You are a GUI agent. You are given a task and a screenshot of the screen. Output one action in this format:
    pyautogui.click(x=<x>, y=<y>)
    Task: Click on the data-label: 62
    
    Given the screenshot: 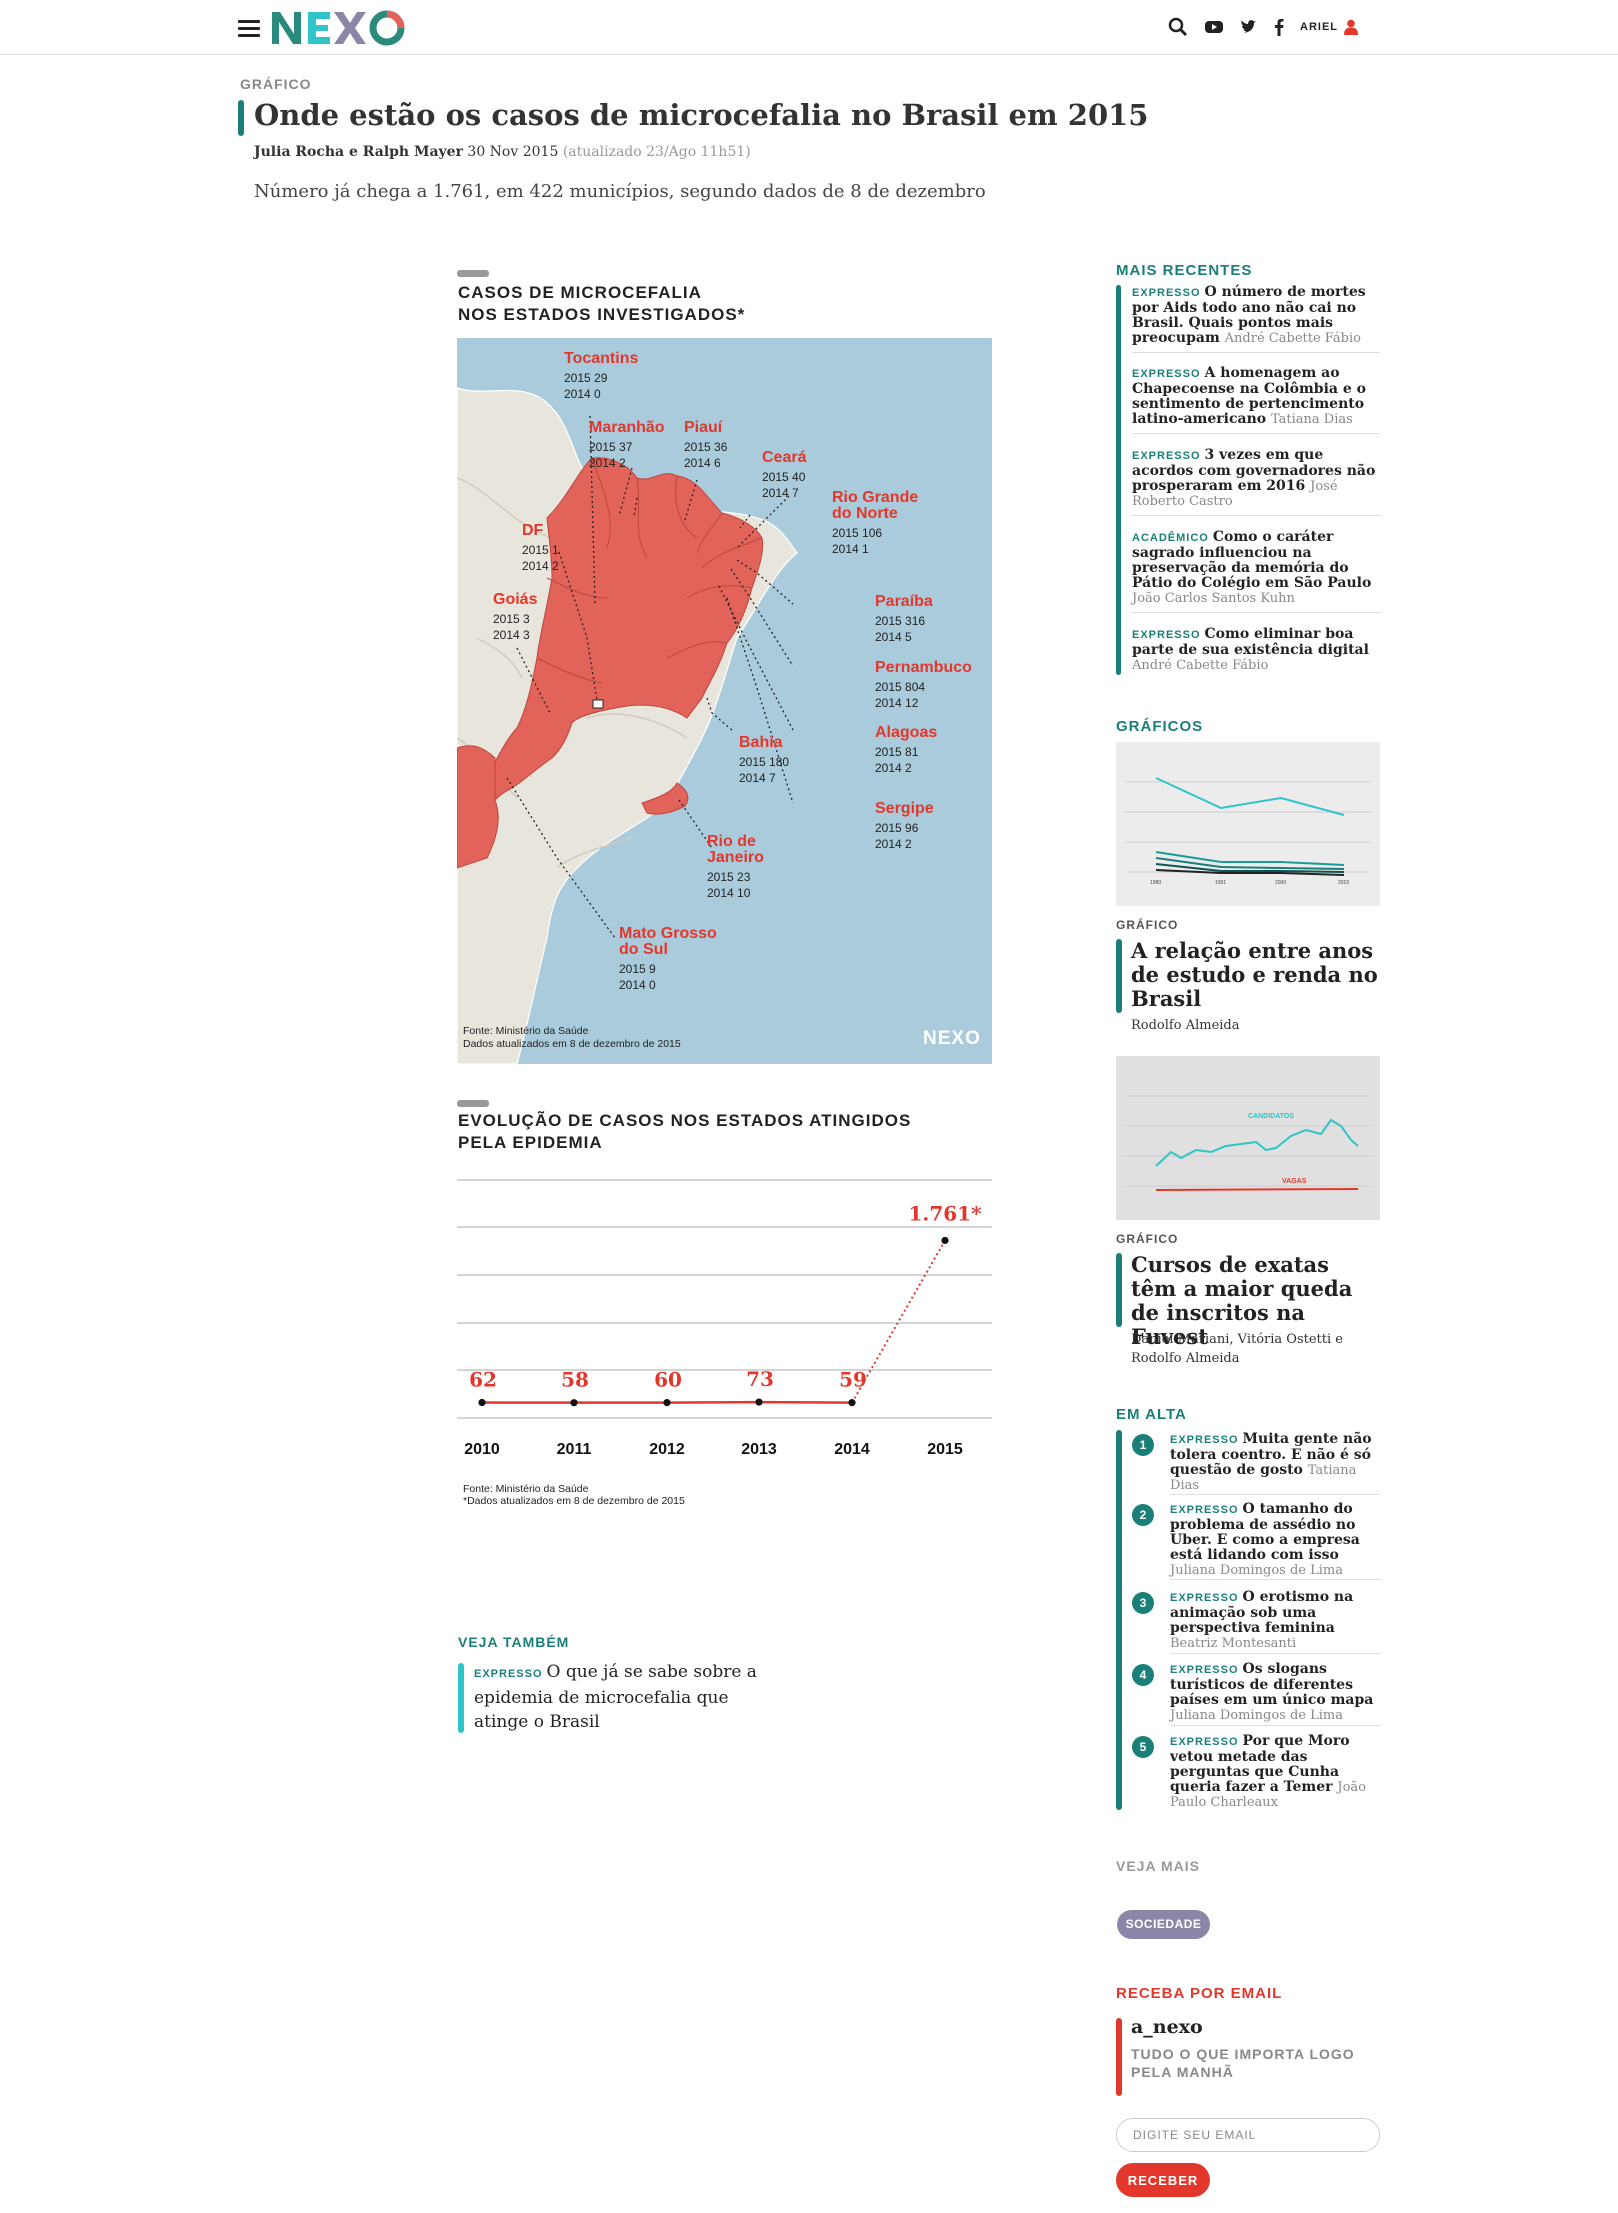 What is the action you would take?
    pyautogui.click(x=483, y=1380)
    